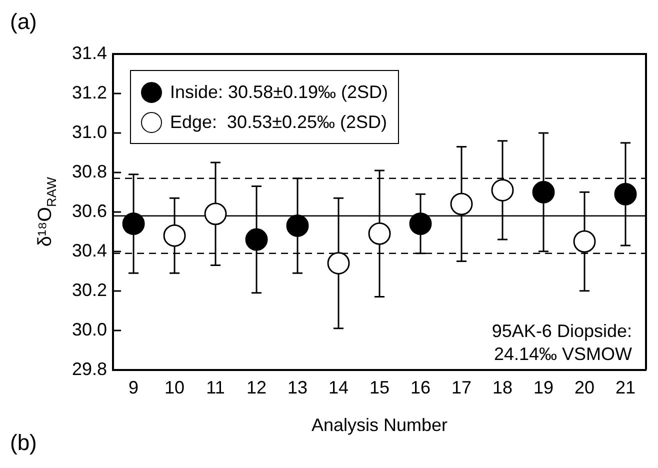  Describe the element at coordinates (256, 388) in the screenshot. I see `x-tick-label: 12` at that location.